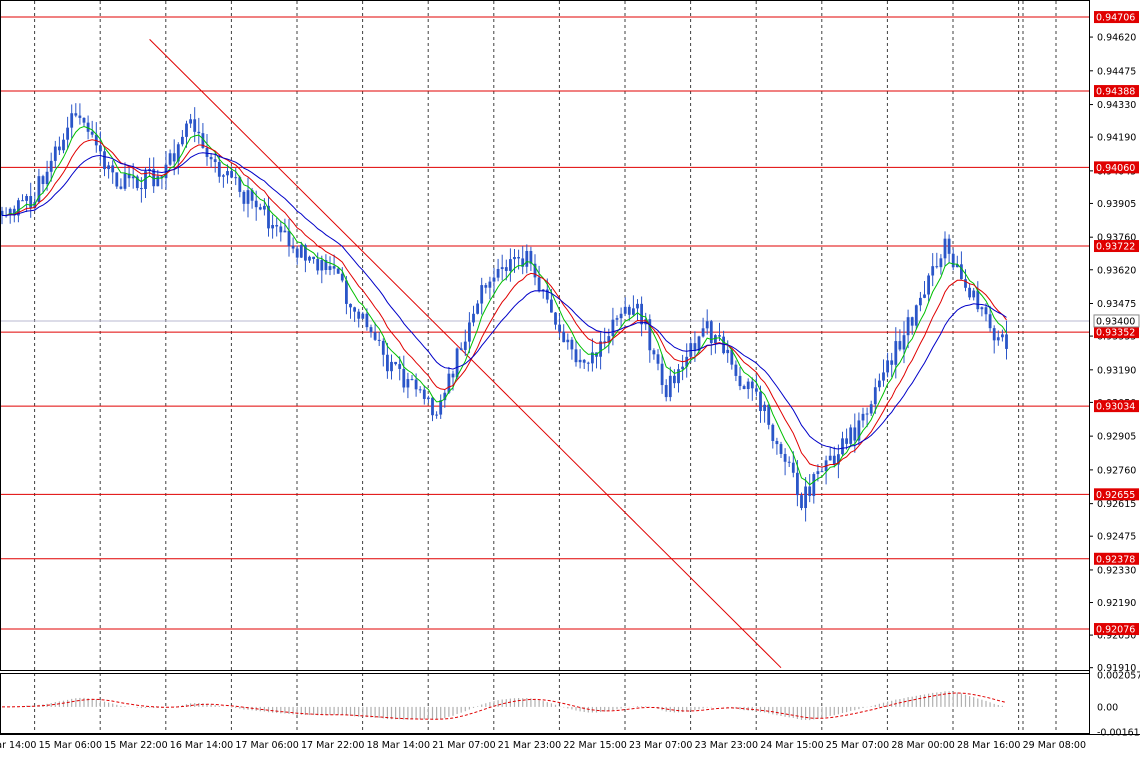  Describe the element at coordinates (504, 706) in the screenshot. I see `oscillator-signal-line` at that location.